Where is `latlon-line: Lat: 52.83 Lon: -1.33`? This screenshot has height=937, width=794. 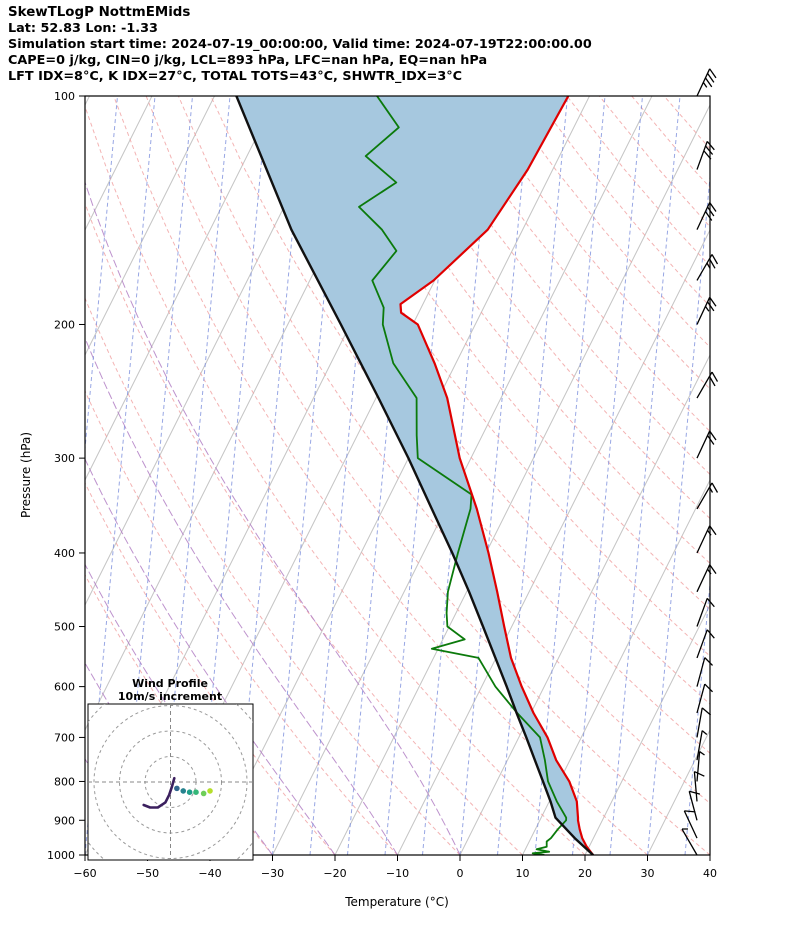
latlon-line: Lat: 52.83 Lon: -1.33 is located at coordinates (83, 28).